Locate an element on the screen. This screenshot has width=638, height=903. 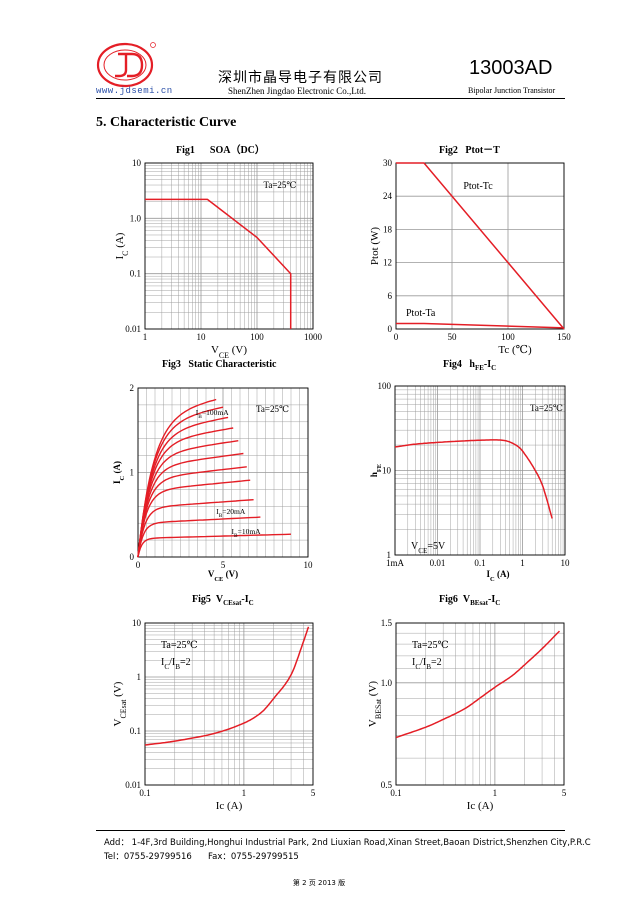
fig3-ytick: 1 is located at coordinates (132, 473).